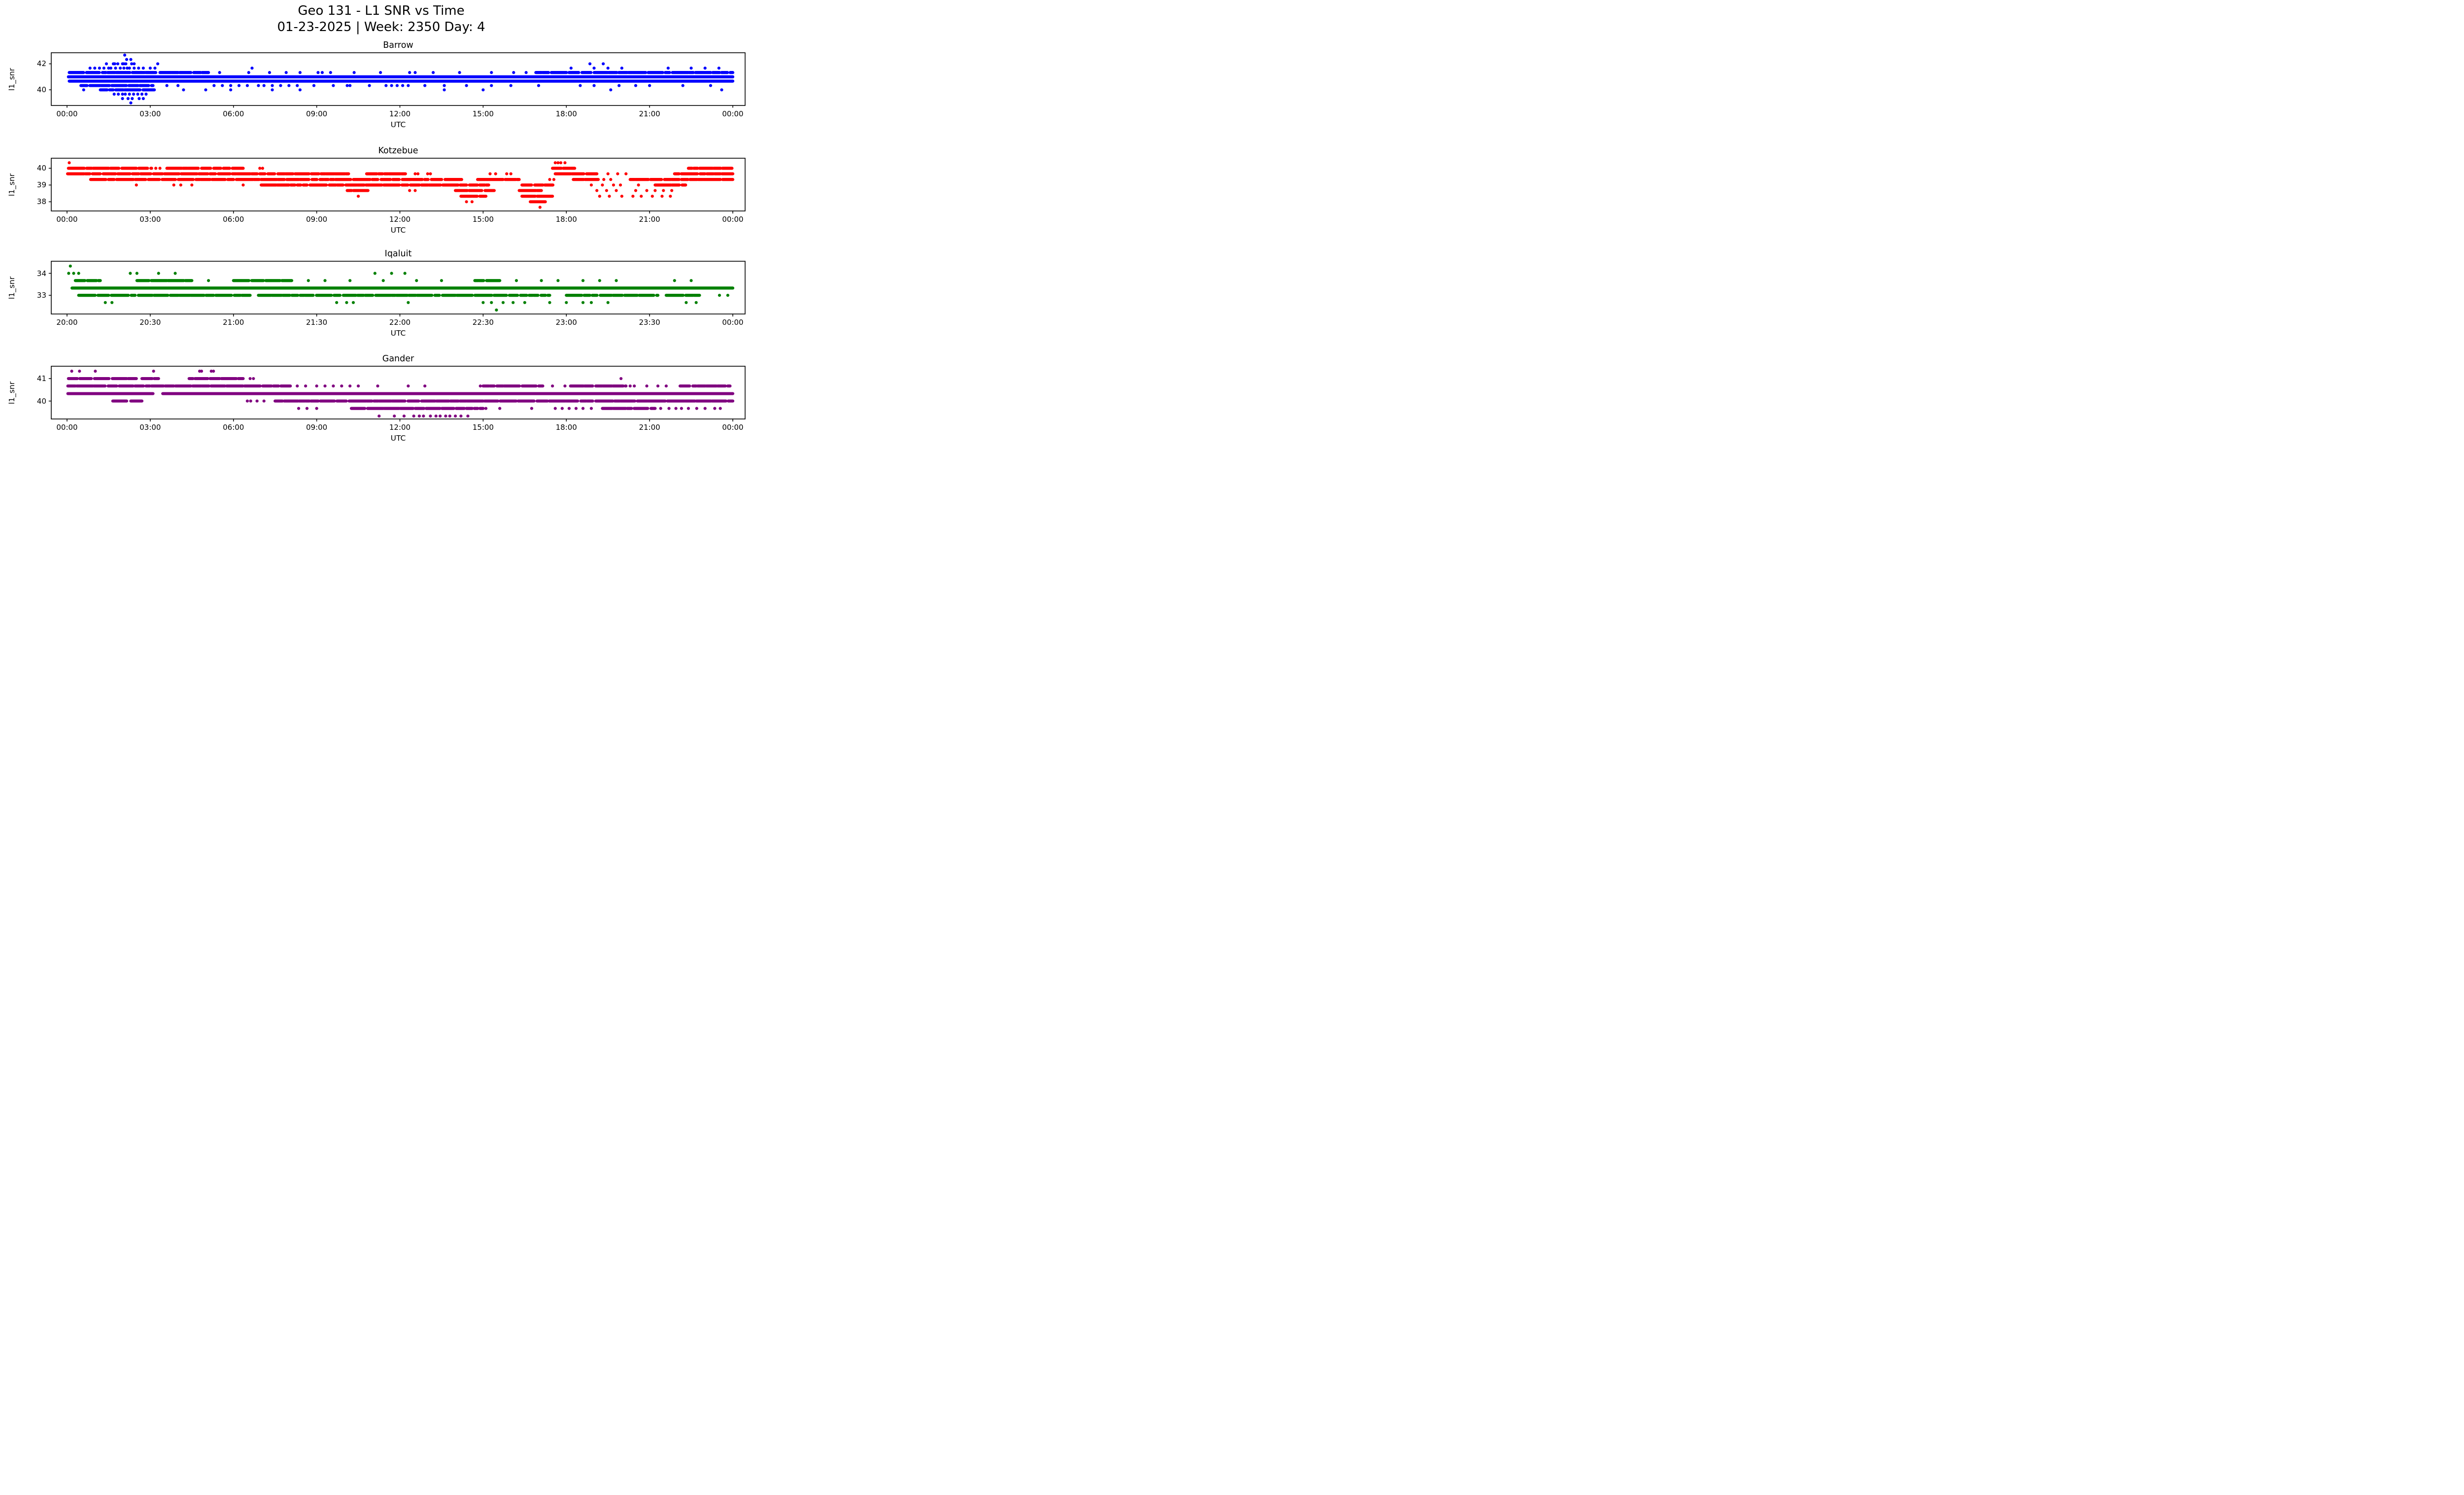 The height and width of the screenshot is (1495, 2464). I want to click on figure-title-line2: 01-23-2025 | Week: 2350 Day: 4, so click(381, 27).